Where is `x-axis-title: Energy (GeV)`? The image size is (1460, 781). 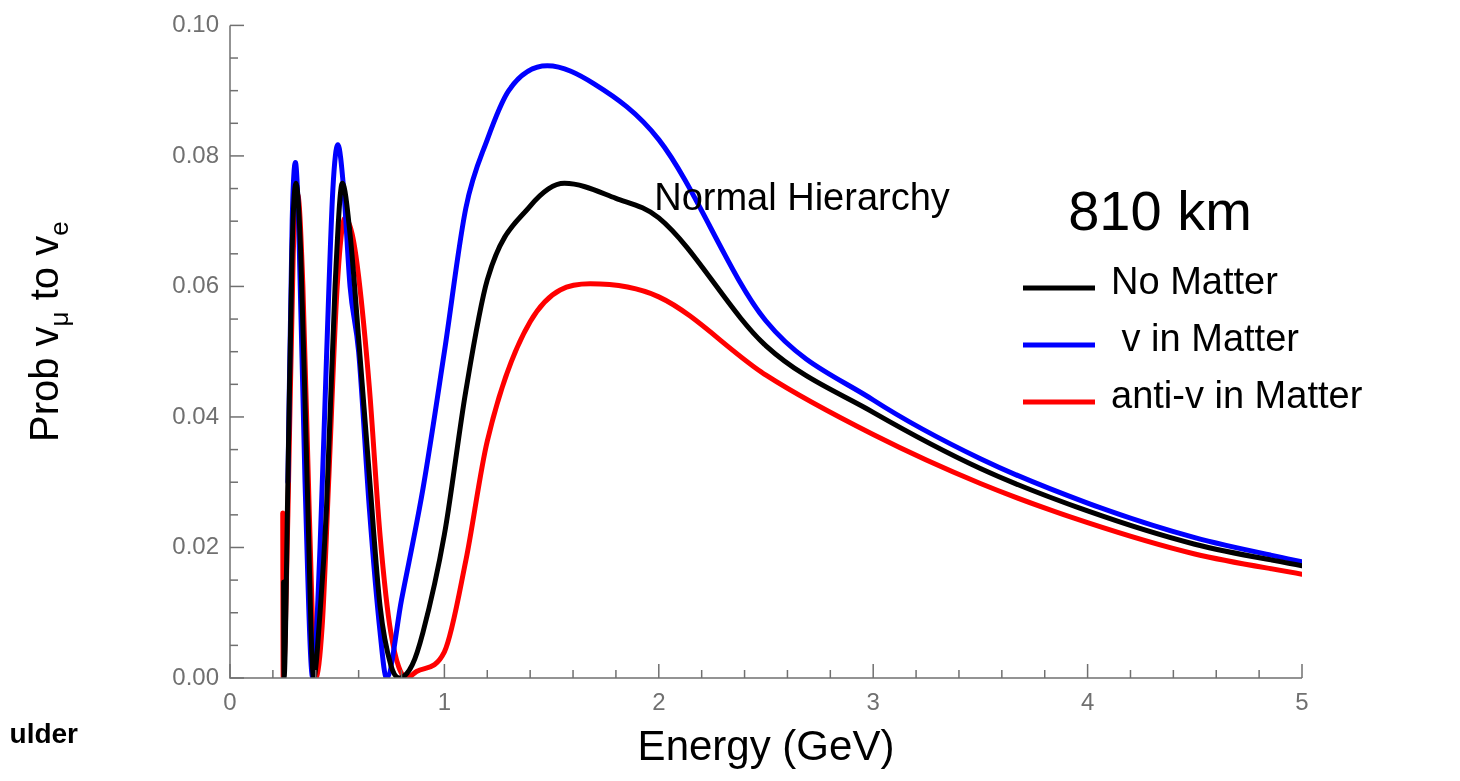 x-axis-title: Energy (GeV) is located at coordinates (766, 745).